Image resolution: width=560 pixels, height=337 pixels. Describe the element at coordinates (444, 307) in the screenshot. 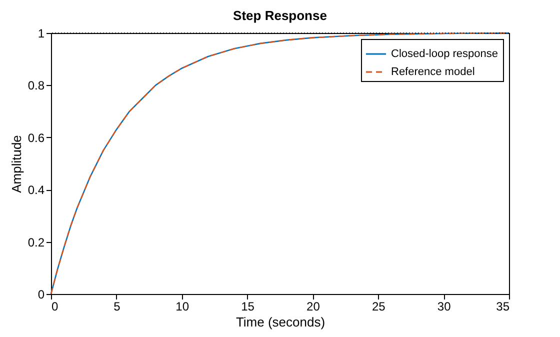

I see `x-tick-label: 30` at that location.